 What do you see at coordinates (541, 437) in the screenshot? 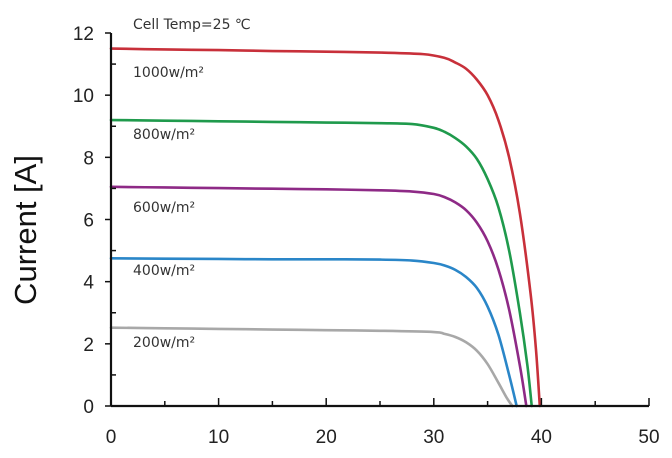
I see `x-tick-label: 40` at bounding box center [541, 437].